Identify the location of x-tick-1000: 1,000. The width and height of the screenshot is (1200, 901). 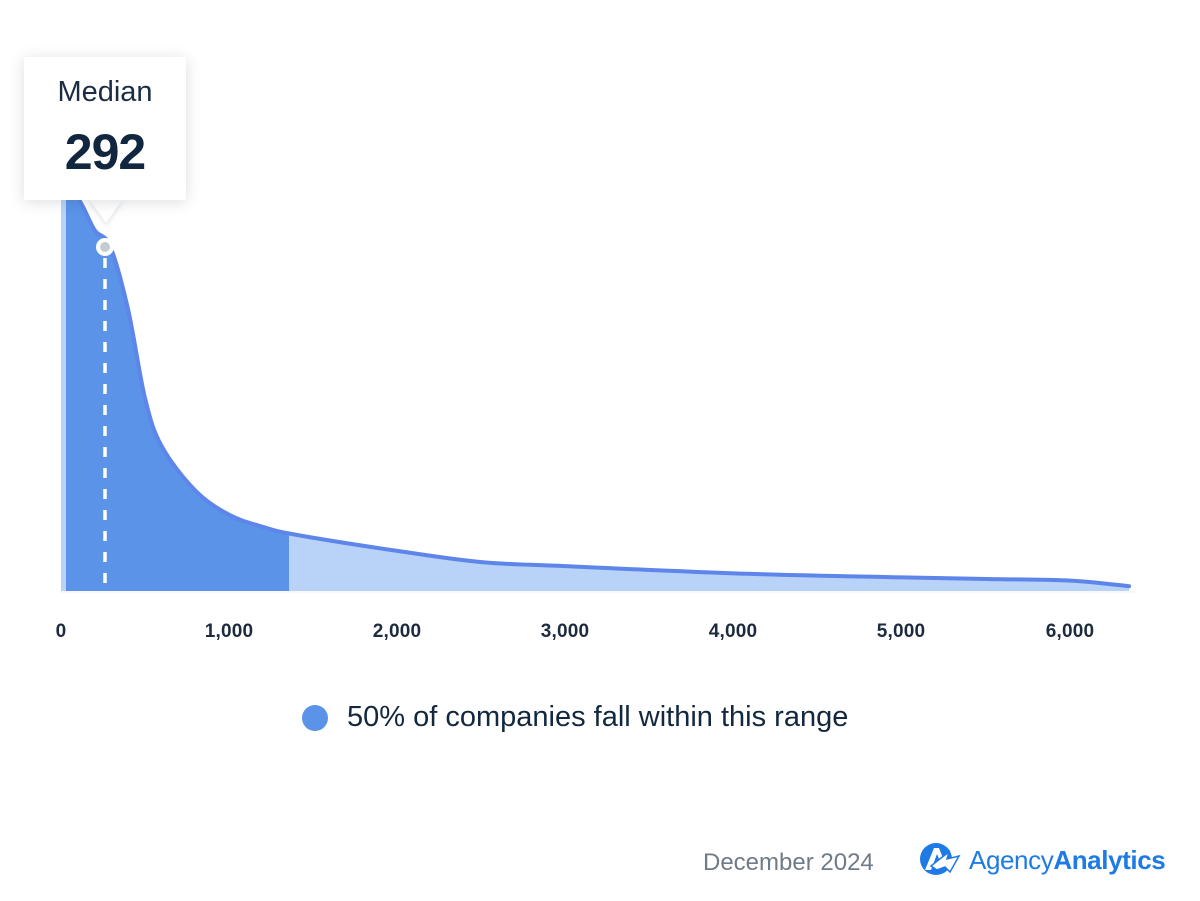
(229, 631).